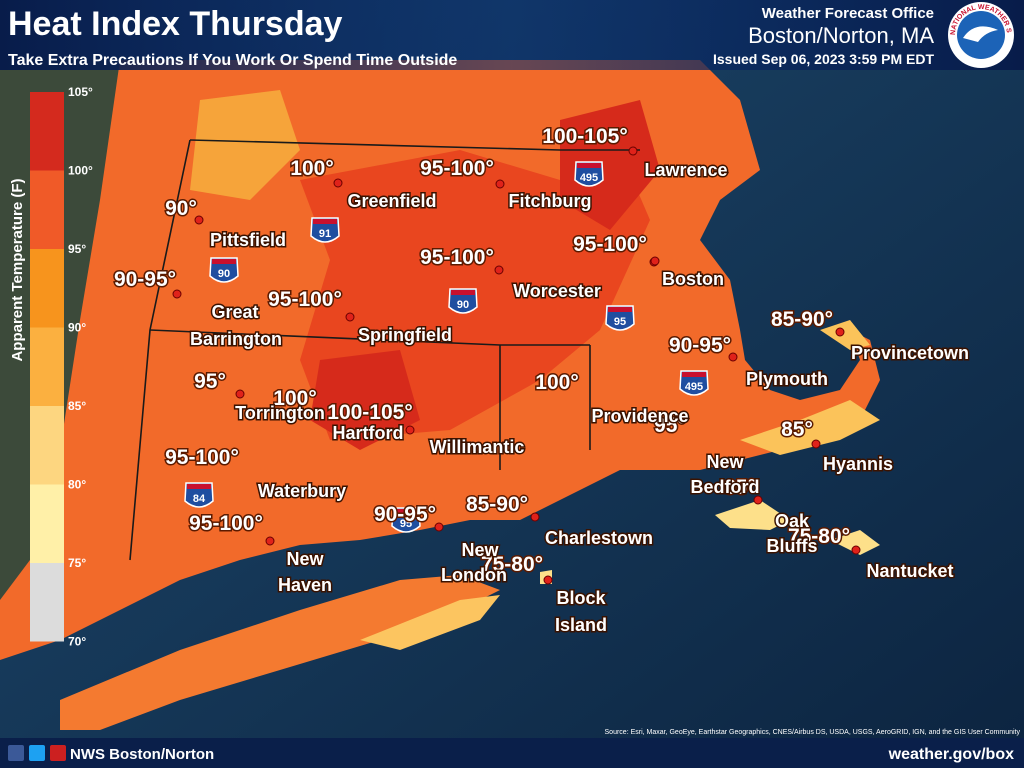 The height and width of the screenshot is (768, 1024). Describe the element at coordinates (17, 269) in the screenshot. I see `legend-title: Apparent Temperature (F)` at that location.